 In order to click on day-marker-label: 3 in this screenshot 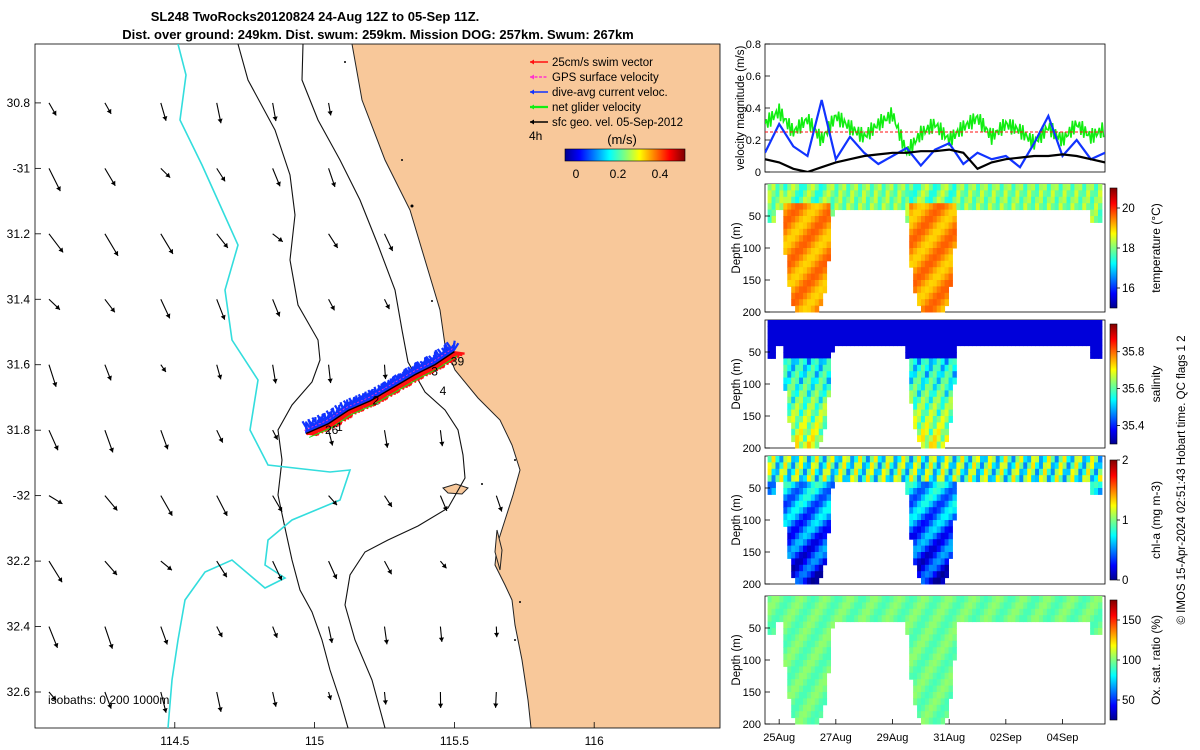, I will do `click(434, 371)`.